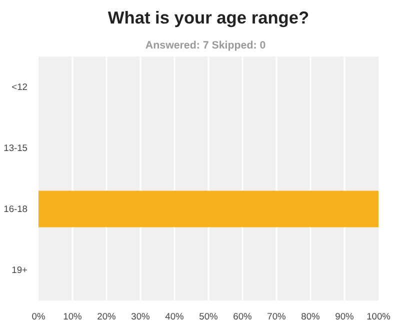  What do you see at coordinates (378, 317) in the screenshot?
I see `x-tick-label: 100%` at bounding box center [378, 317].